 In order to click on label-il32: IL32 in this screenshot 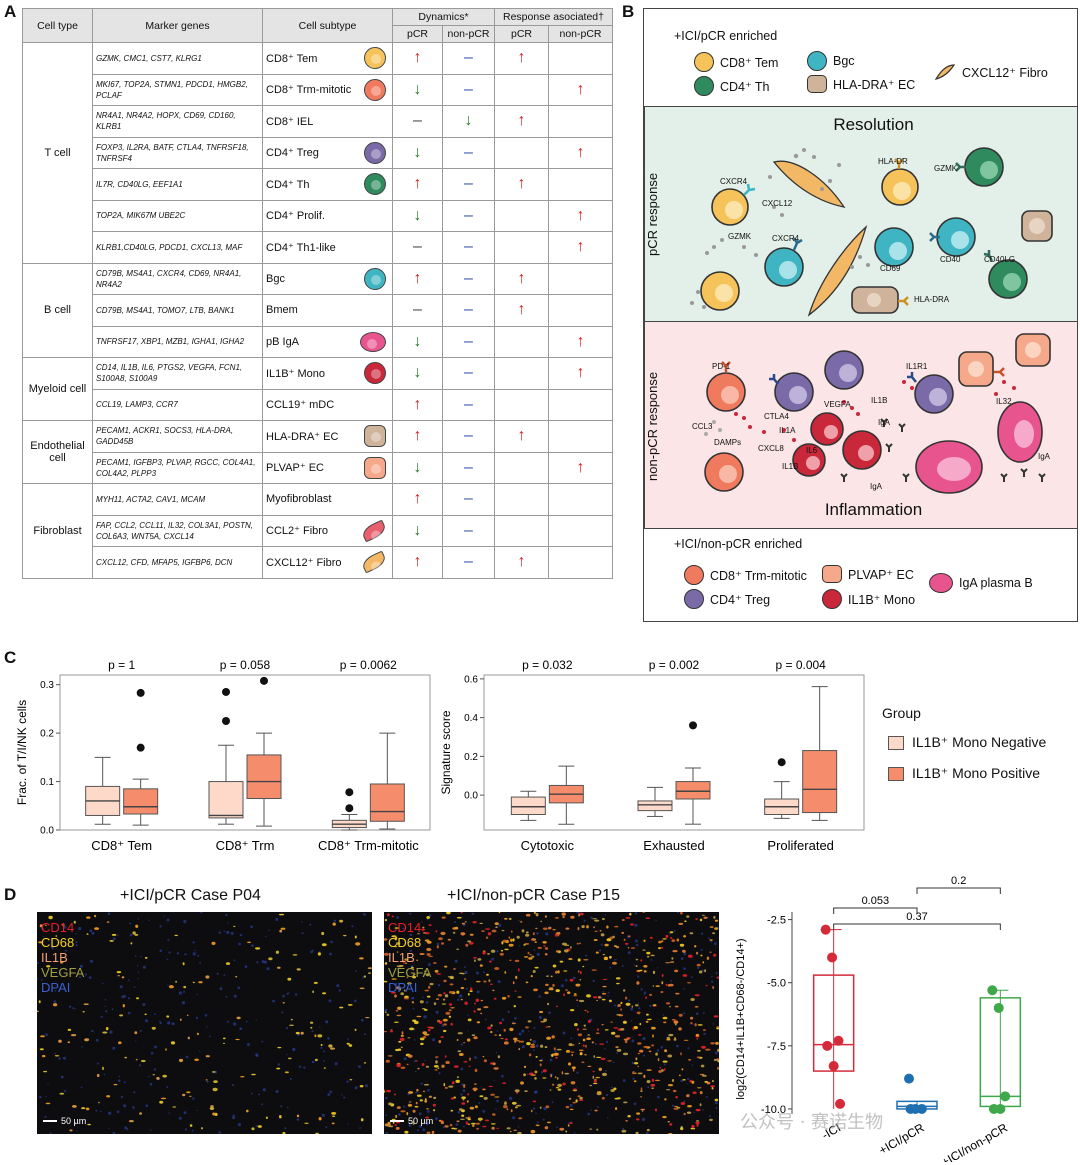, I will do `click(1004, 401)`.